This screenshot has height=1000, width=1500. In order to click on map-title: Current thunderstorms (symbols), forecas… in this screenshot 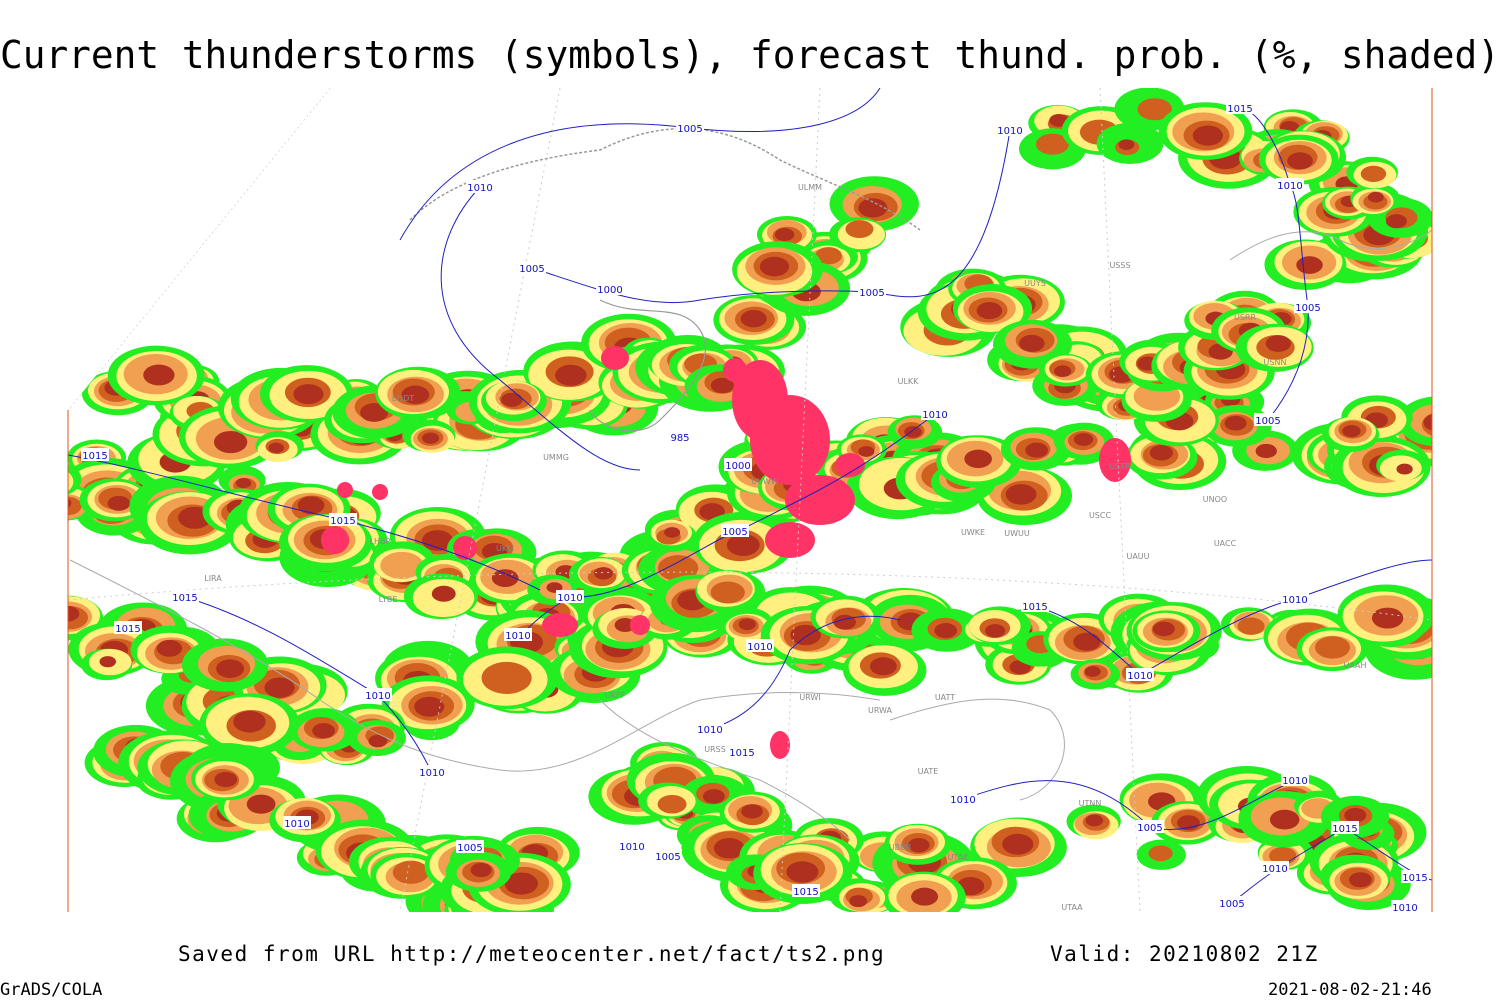, I will do `click(750, 55)`.